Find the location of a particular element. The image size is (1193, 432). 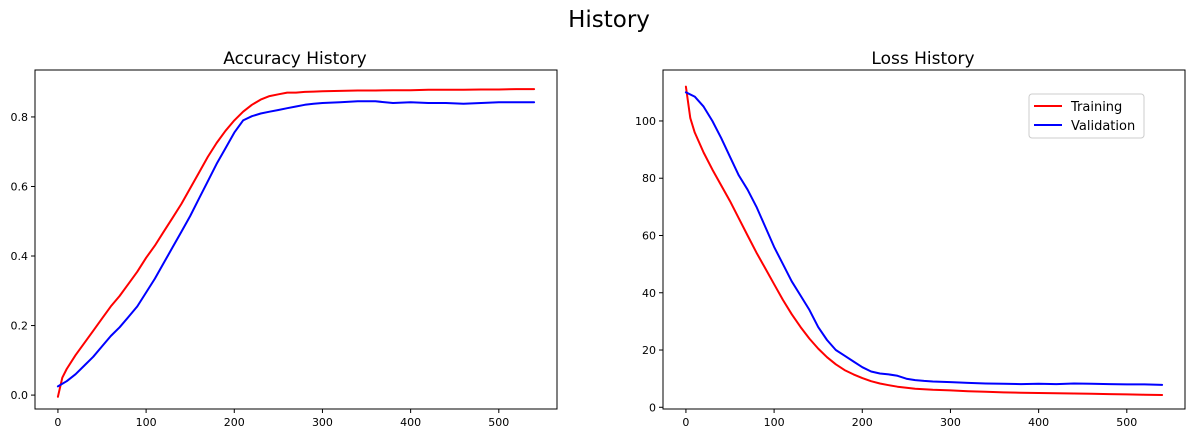

accuracy-x-tick-label: 400 is located at coordinates (410, 422).